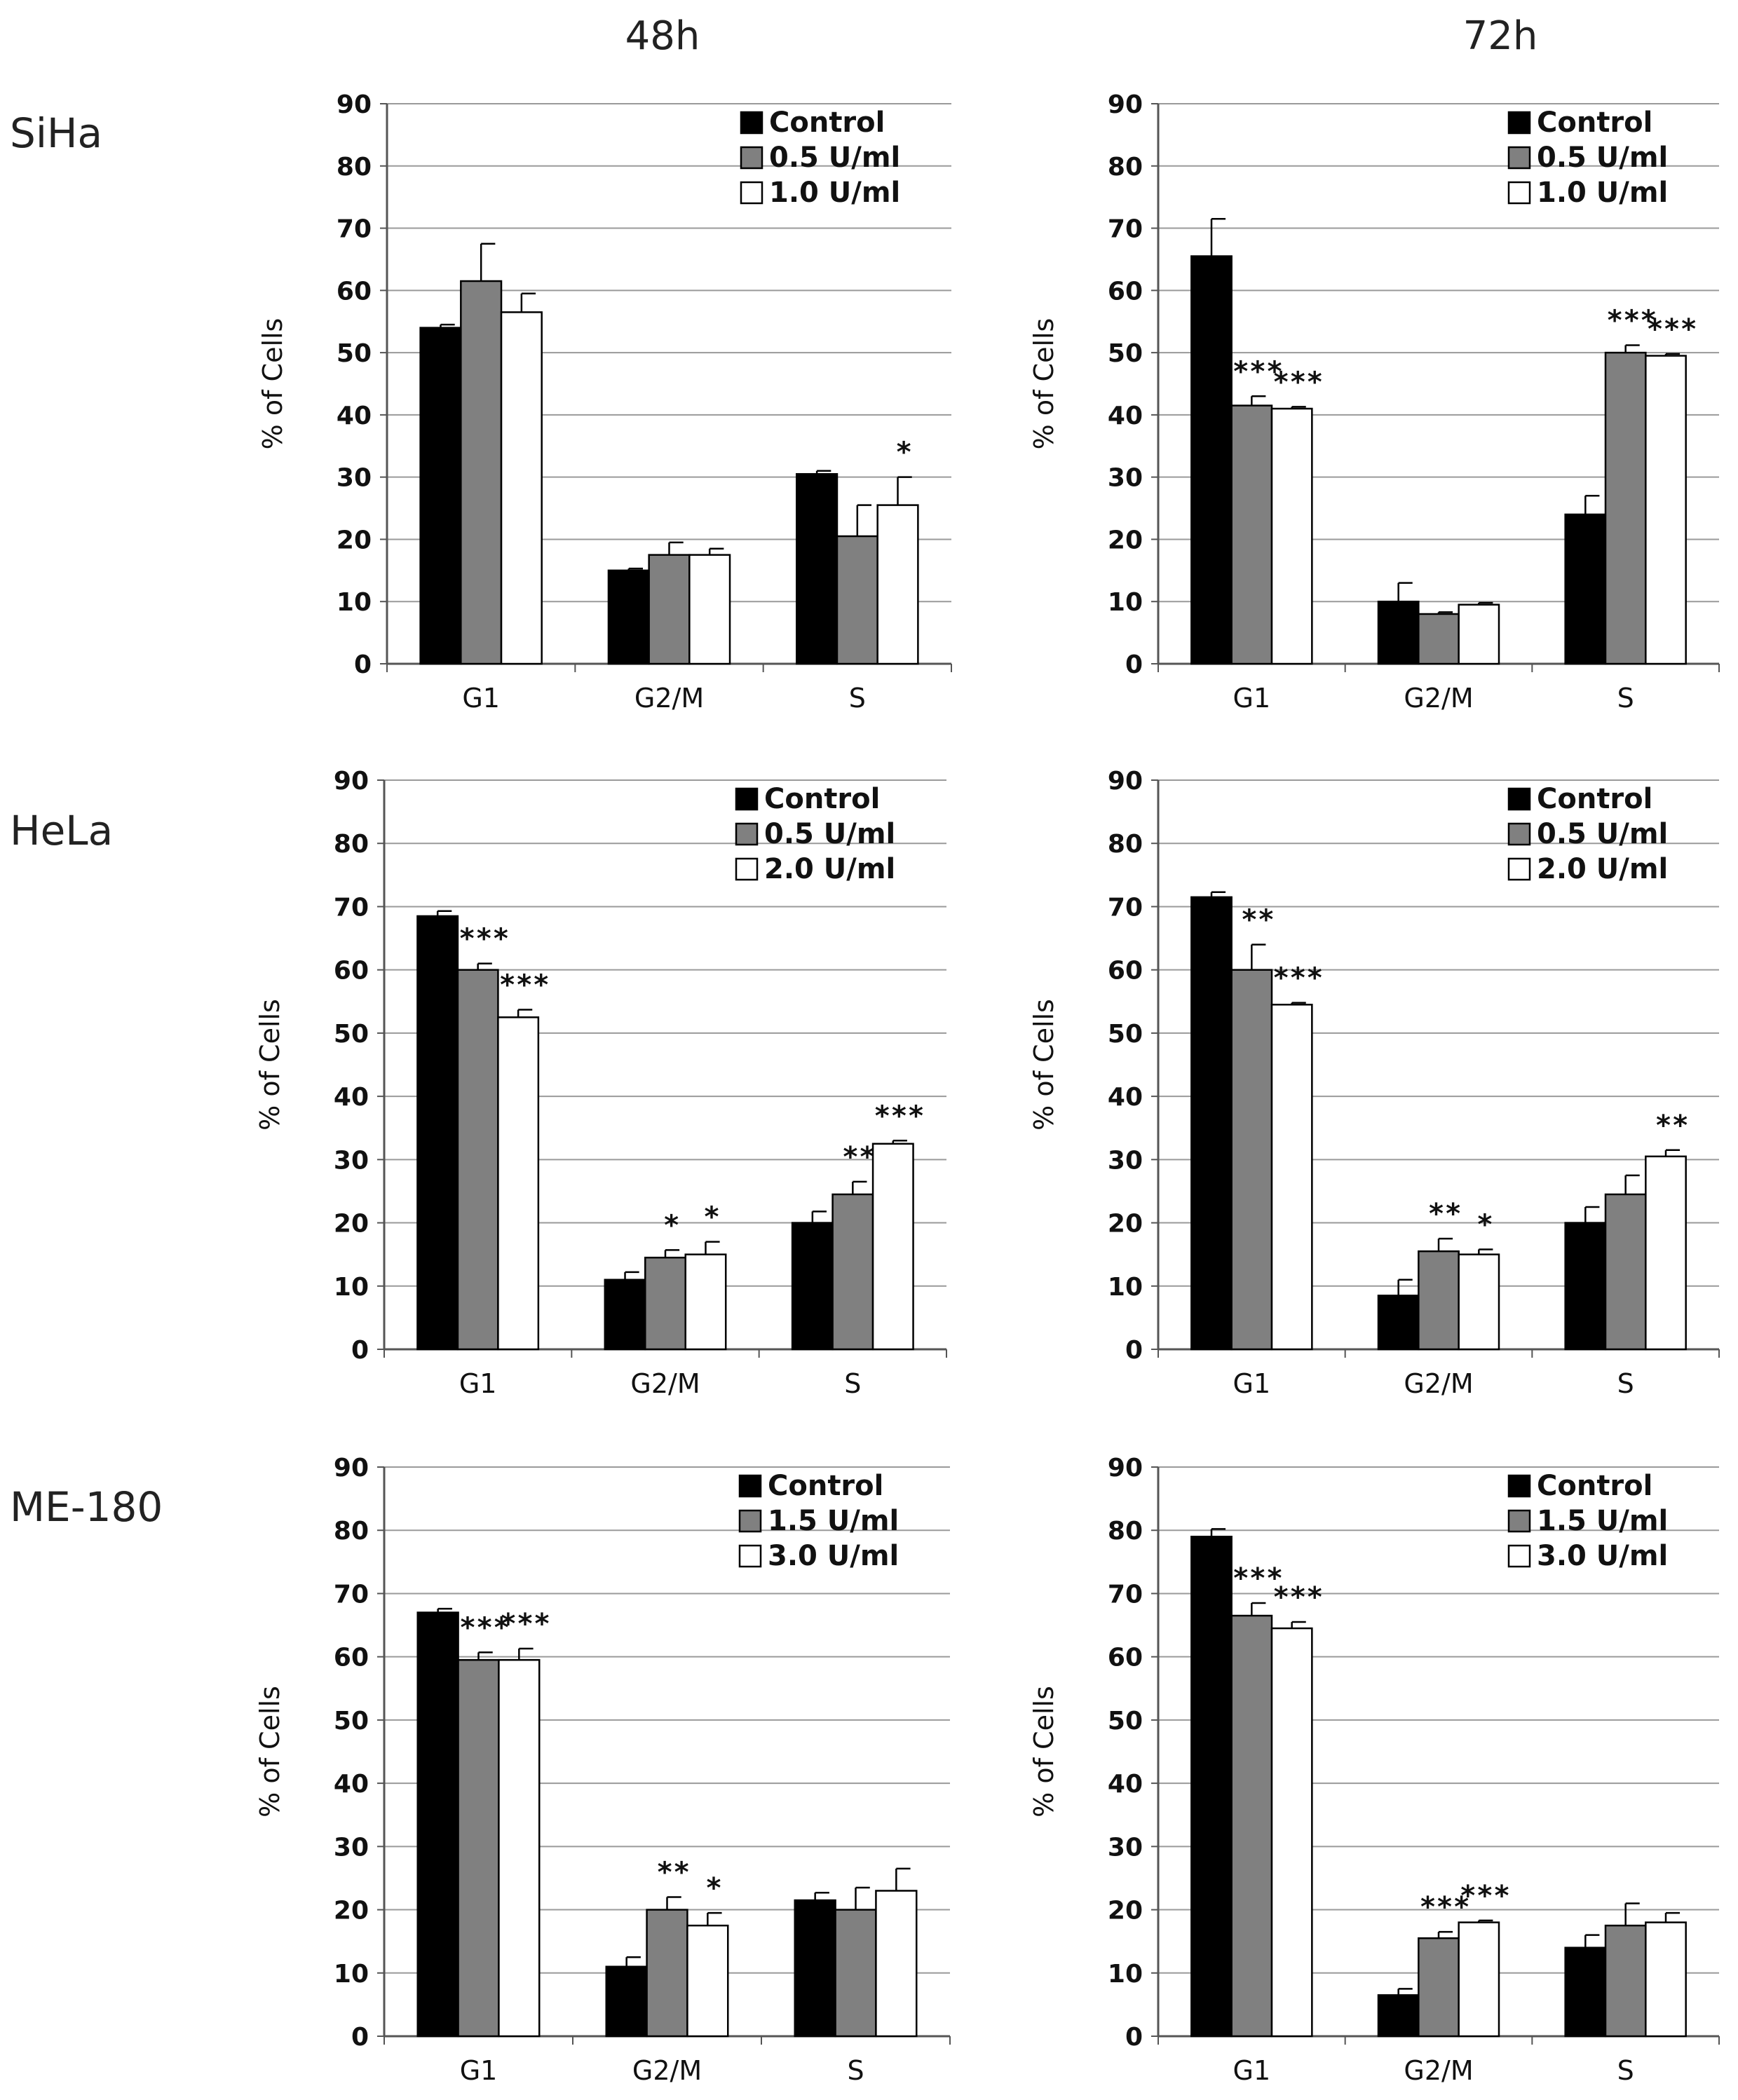  What do you see at coordinates (1500, 36) in the screenshot?
I see `column-title-72h: 72h` at bounding box center [1500, 36].